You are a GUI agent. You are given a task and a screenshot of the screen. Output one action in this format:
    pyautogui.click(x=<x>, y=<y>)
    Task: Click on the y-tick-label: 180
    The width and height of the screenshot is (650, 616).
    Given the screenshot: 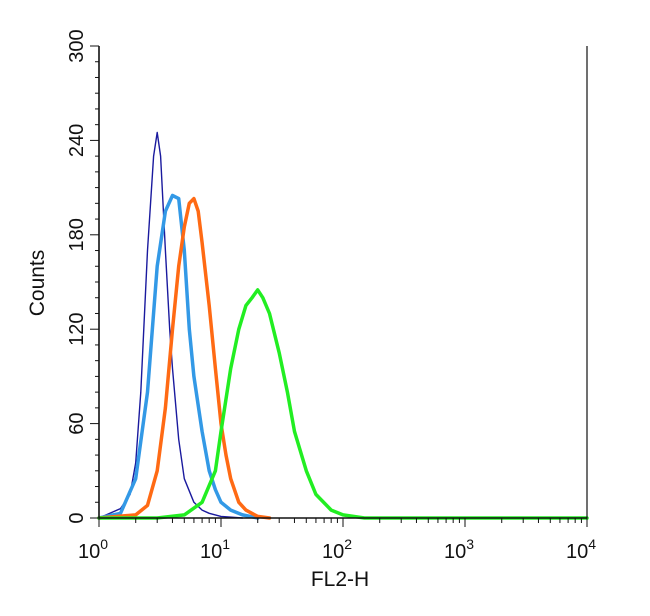 What is the action you would take?
    pyautogui.click(x=77, y=234)
    